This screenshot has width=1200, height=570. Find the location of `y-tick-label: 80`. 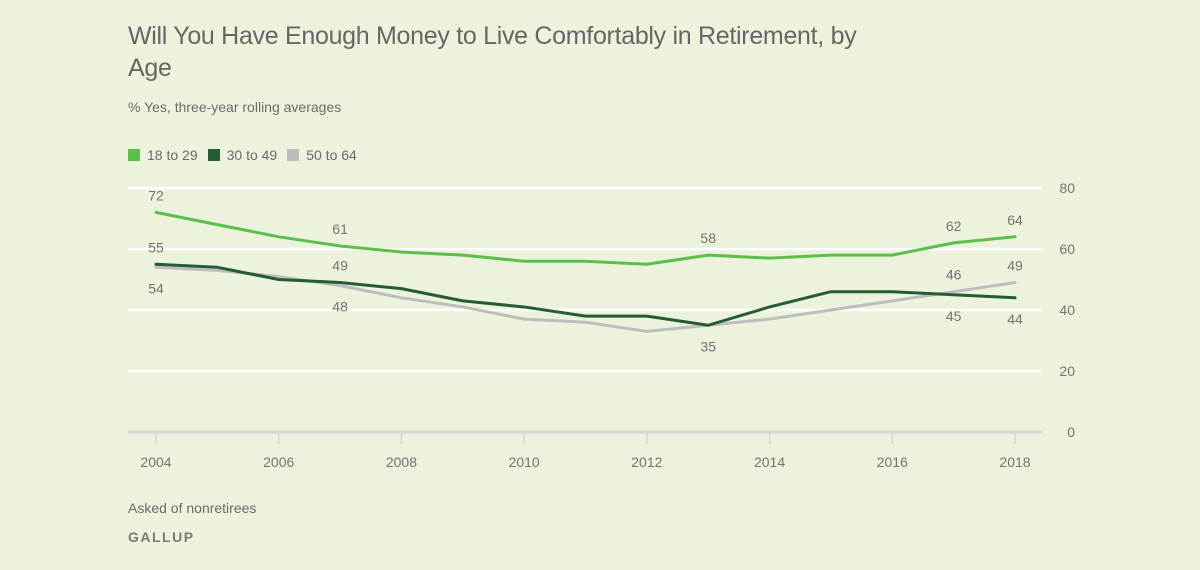

y-tick-label: 80 is located at coordinates (1067, 188).